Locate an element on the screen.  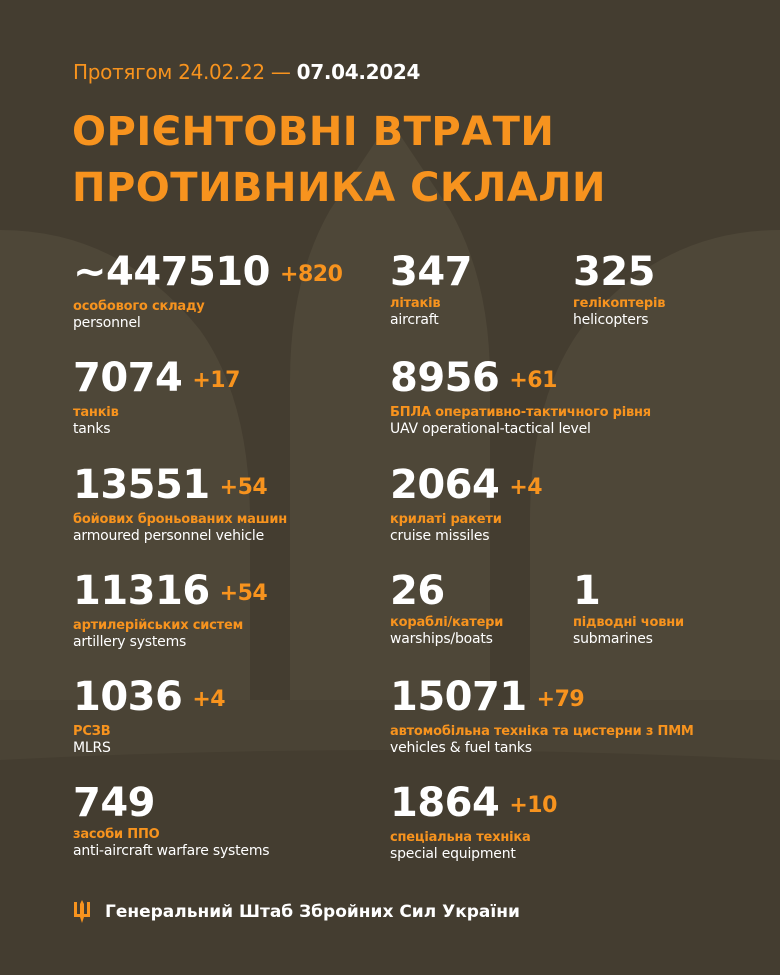
stat-cruise-missiles: 2064 +4 крилаті ракети cruise missiles is located at coordinates (466, 503).